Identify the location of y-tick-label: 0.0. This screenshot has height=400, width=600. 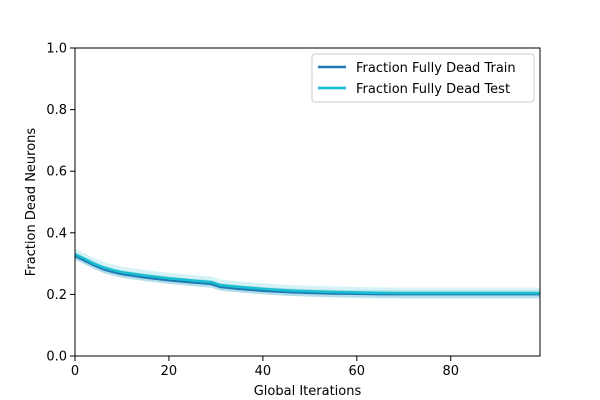
(56, 357).